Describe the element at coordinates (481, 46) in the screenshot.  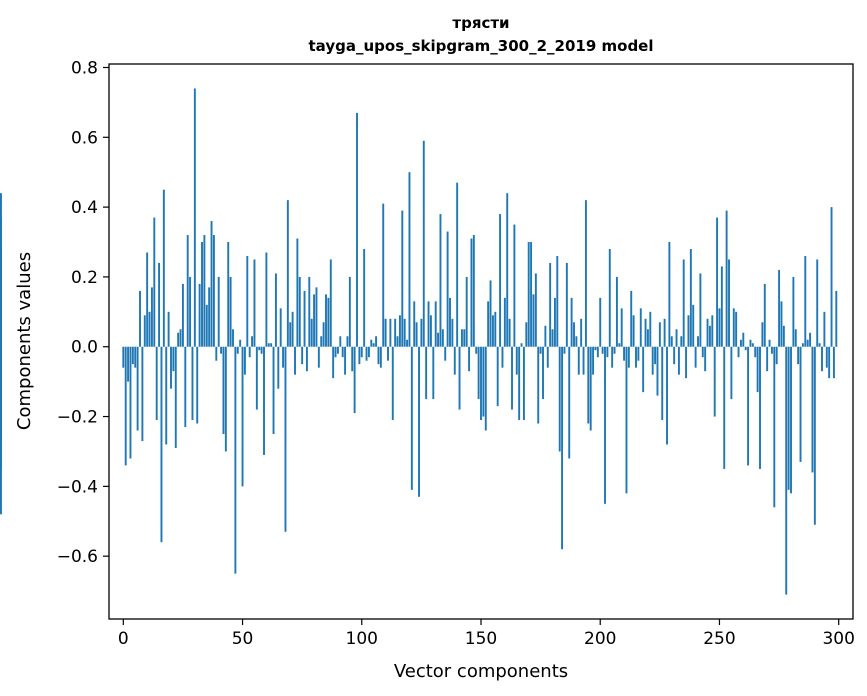
I see `chart-subtitle: tayga_upos_skipgram_300_2_2019 model` at that location.